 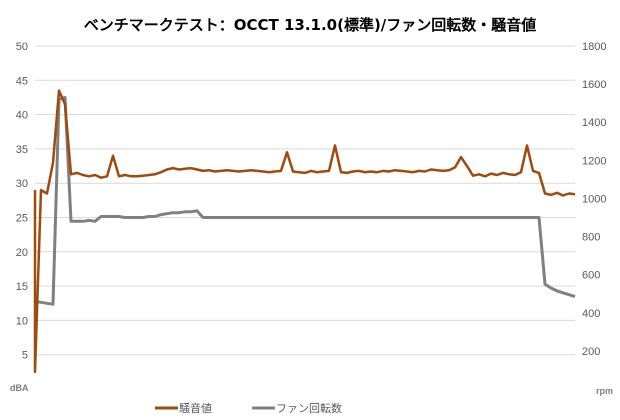 What do you see at coordinates (248, 408) in the screenshot?
I see `legend: 騒音値 ファン回転数` at bounding box center [248, 408].